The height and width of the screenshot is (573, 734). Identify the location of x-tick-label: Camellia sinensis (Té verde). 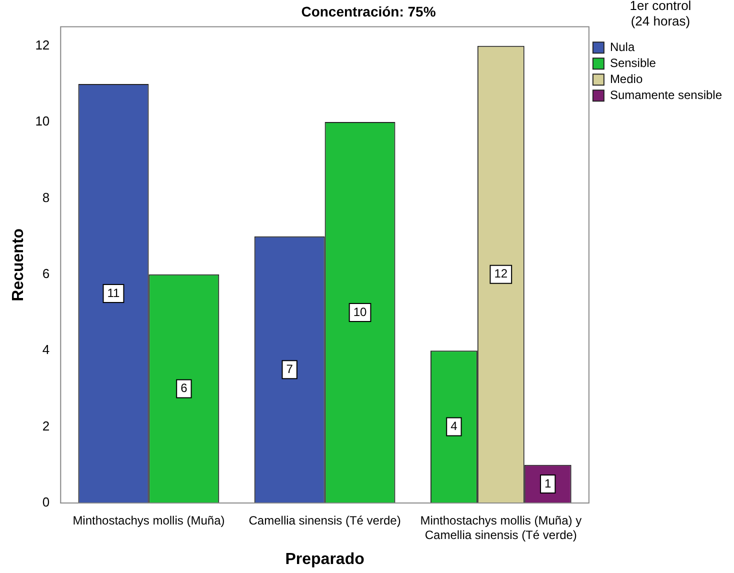
(324, 521).